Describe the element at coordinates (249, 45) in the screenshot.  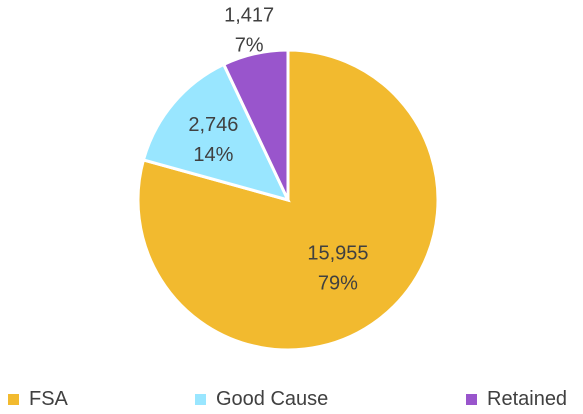
I see `data-label-percent-retained: 7%` at that location.